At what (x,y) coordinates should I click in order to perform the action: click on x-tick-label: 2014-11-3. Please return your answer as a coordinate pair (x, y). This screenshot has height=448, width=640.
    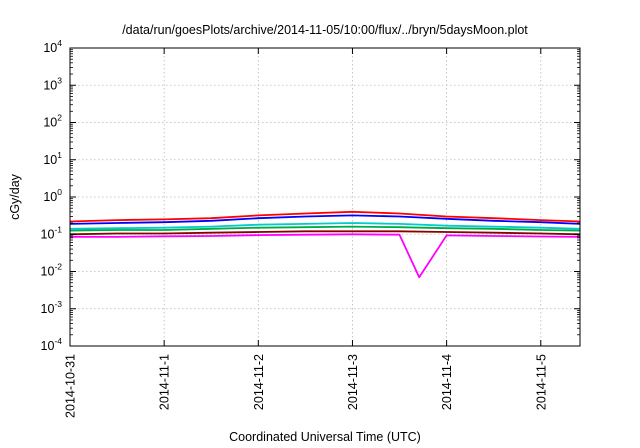
    Looking at the image, I should click on (353, 382).